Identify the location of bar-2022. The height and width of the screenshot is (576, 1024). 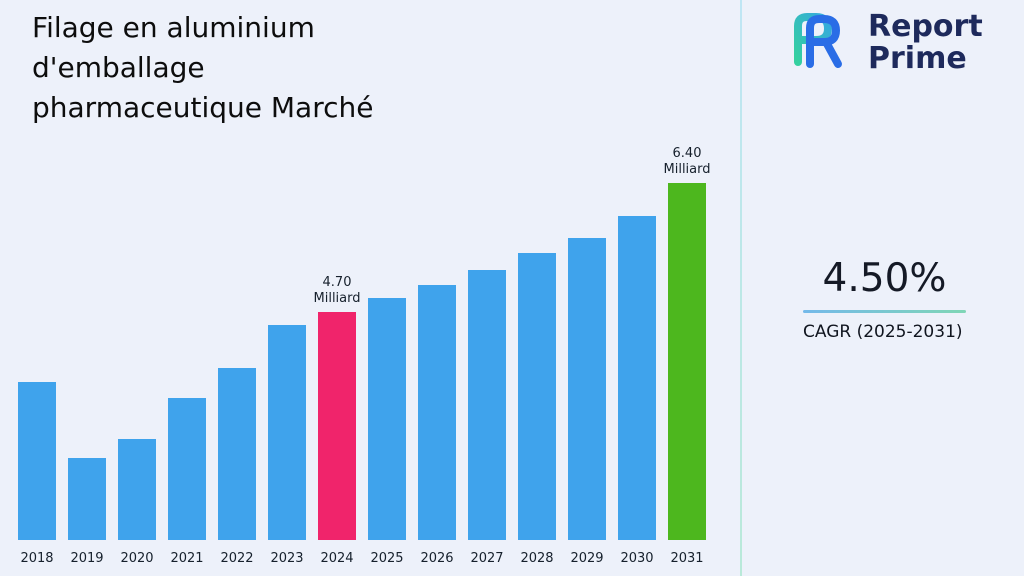
(237, 454).